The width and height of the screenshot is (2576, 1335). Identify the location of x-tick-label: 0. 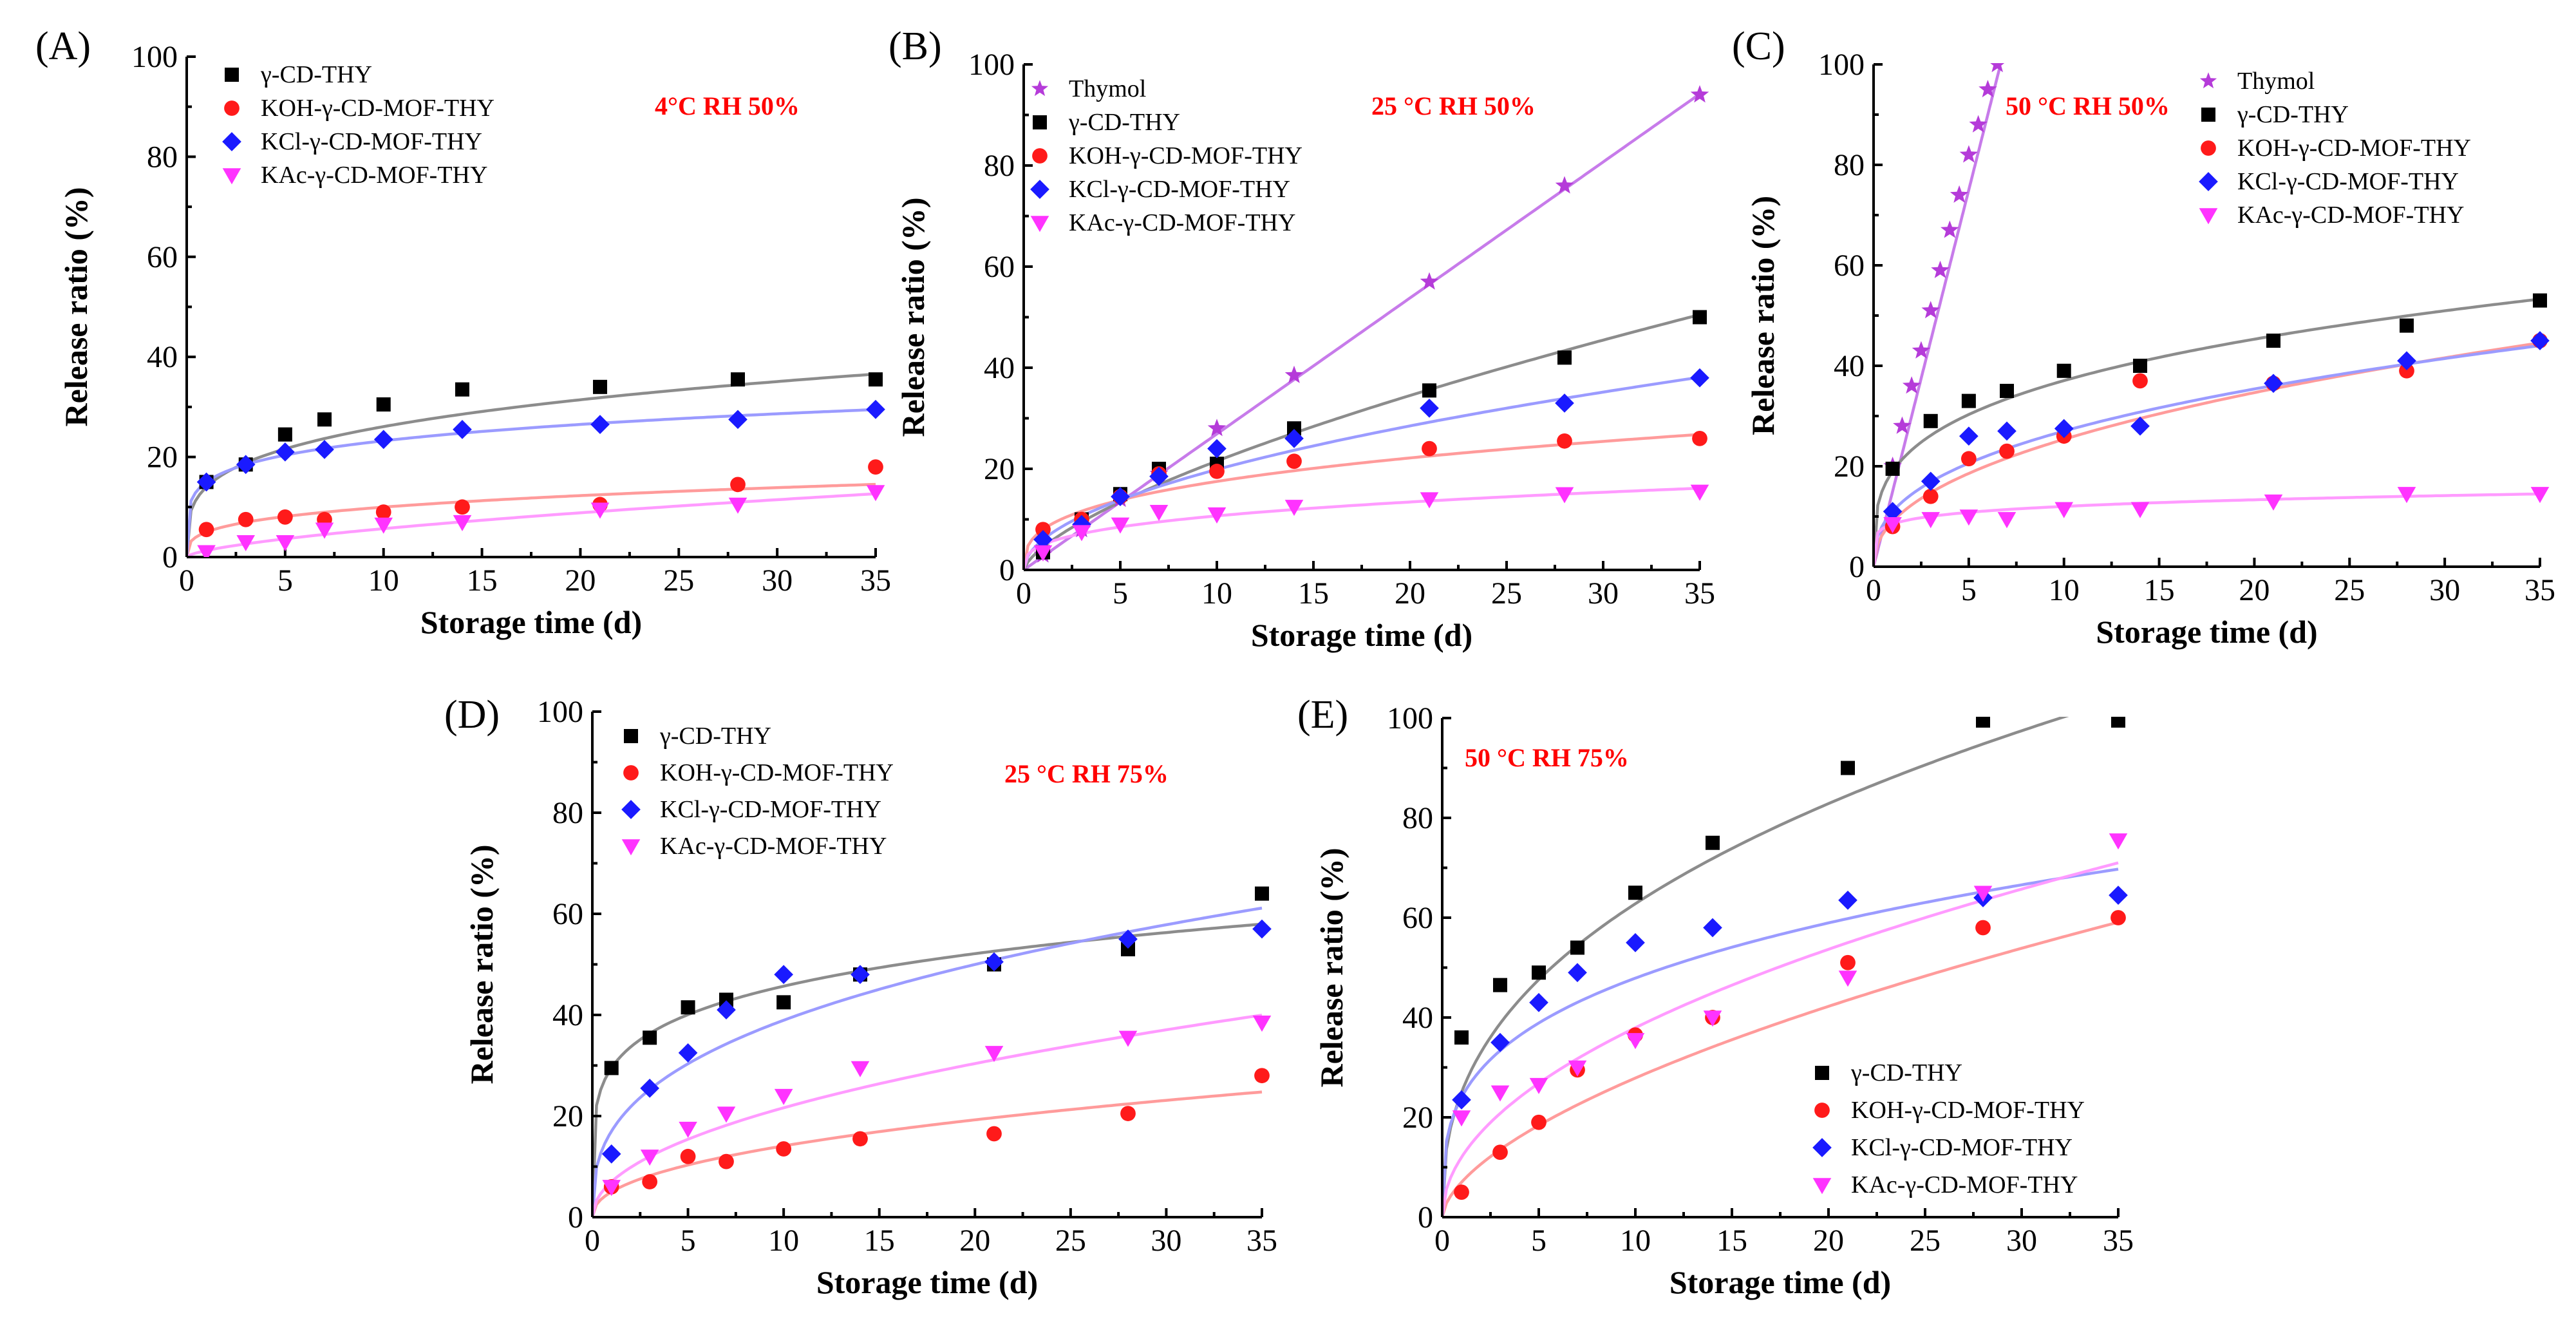
(592, 1241).